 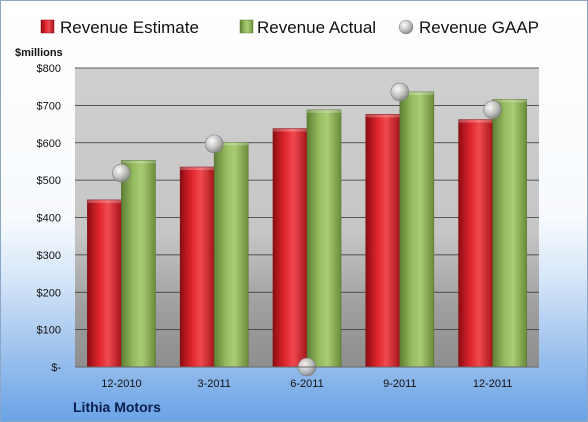 I want to click on y-tick-label: $500, so click(x=49, y=181).